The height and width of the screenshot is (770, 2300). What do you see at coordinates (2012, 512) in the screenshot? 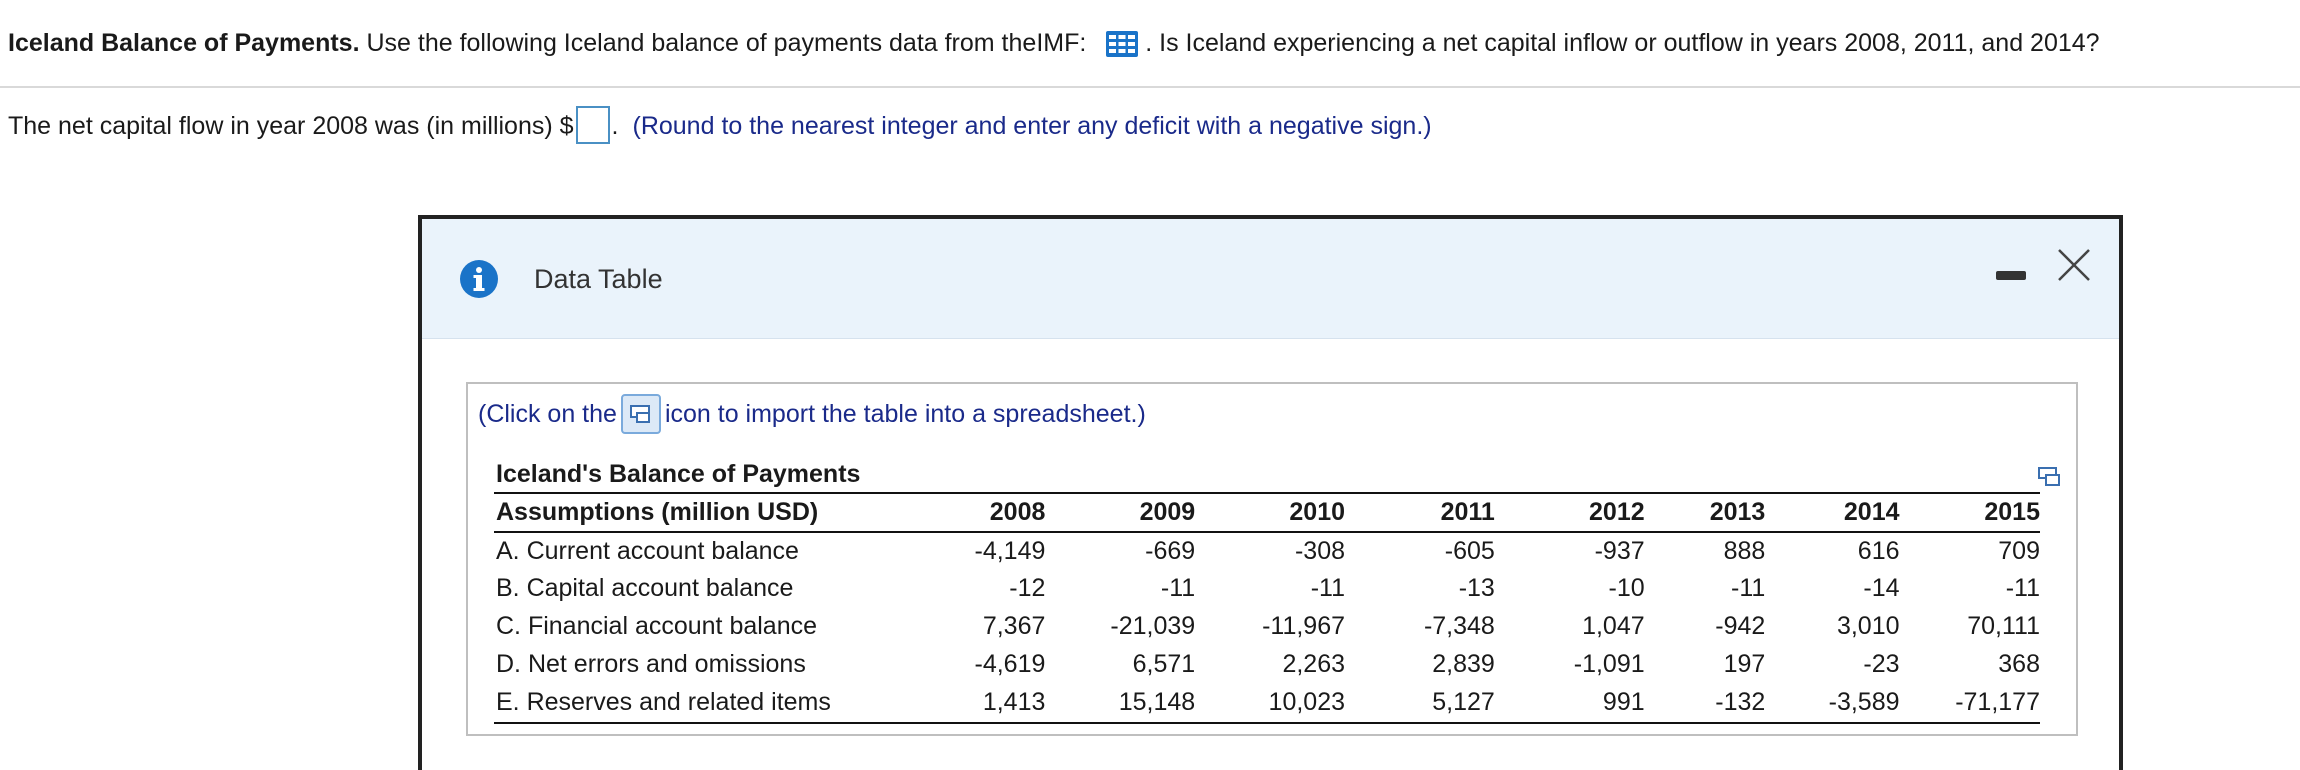
I see `column-header-year: 2015` at bounding box center [2012, 512].